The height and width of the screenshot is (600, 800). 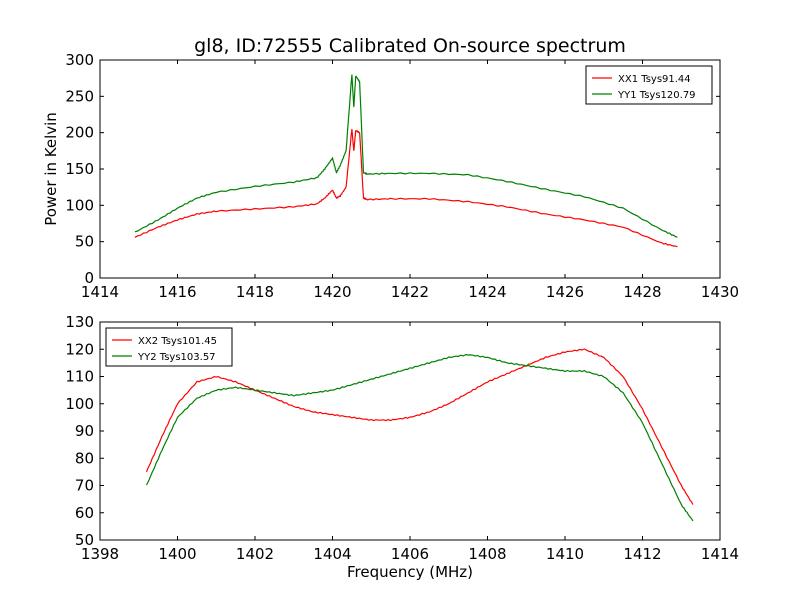 I want to click on x-tick-label: 1416, so click(x=177, y=292).